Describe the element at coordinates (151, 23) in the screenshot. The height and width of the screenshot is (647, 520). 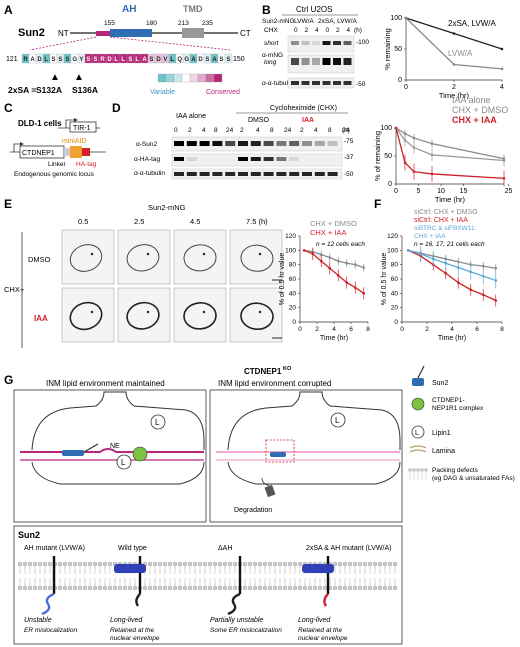
I see `num-180: 180` at that location.